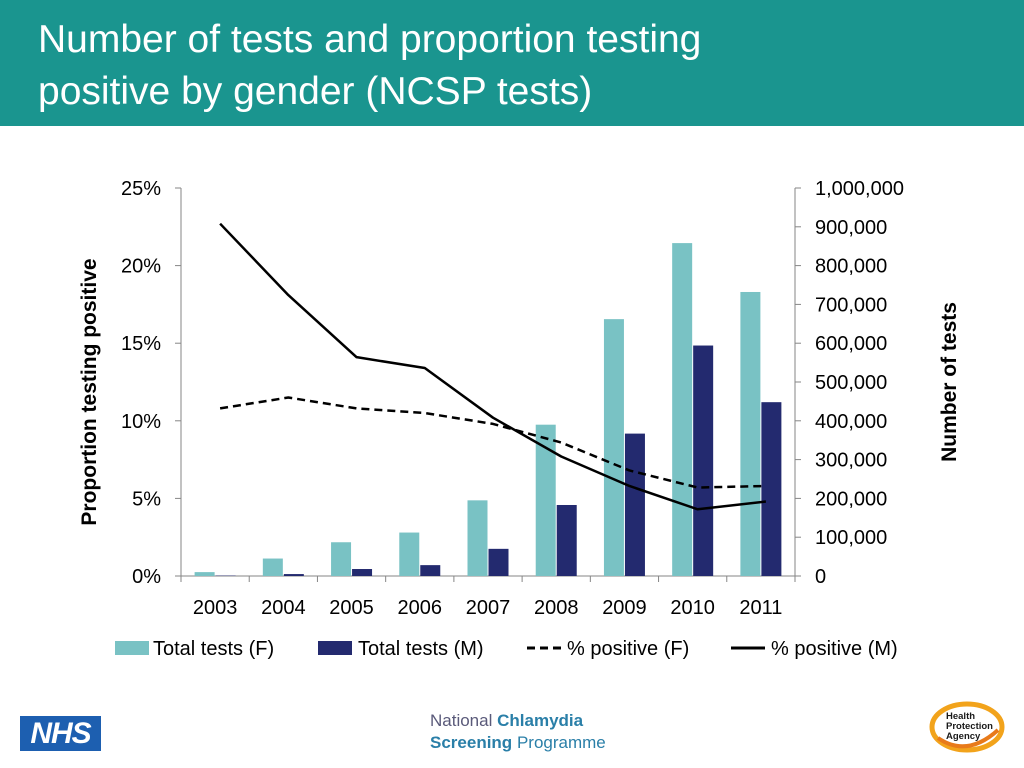 The height and width of the screenshot is (768, 1024). I want to click on x-tick-label: 2009, so click(624, 608).